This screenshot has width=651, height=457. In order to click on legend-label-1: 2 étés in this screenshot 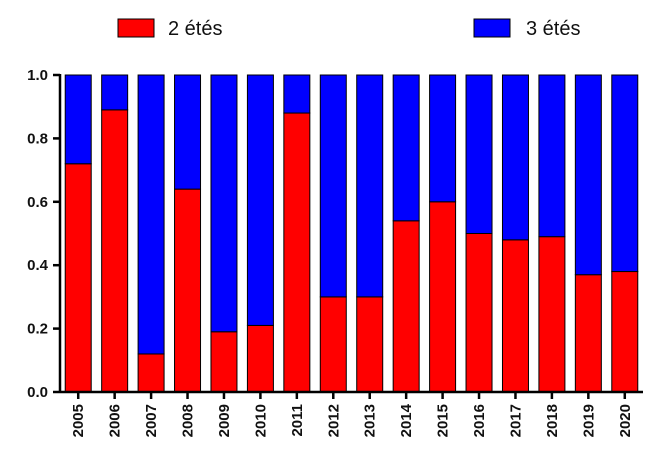, I will do `click(195, 29)`.